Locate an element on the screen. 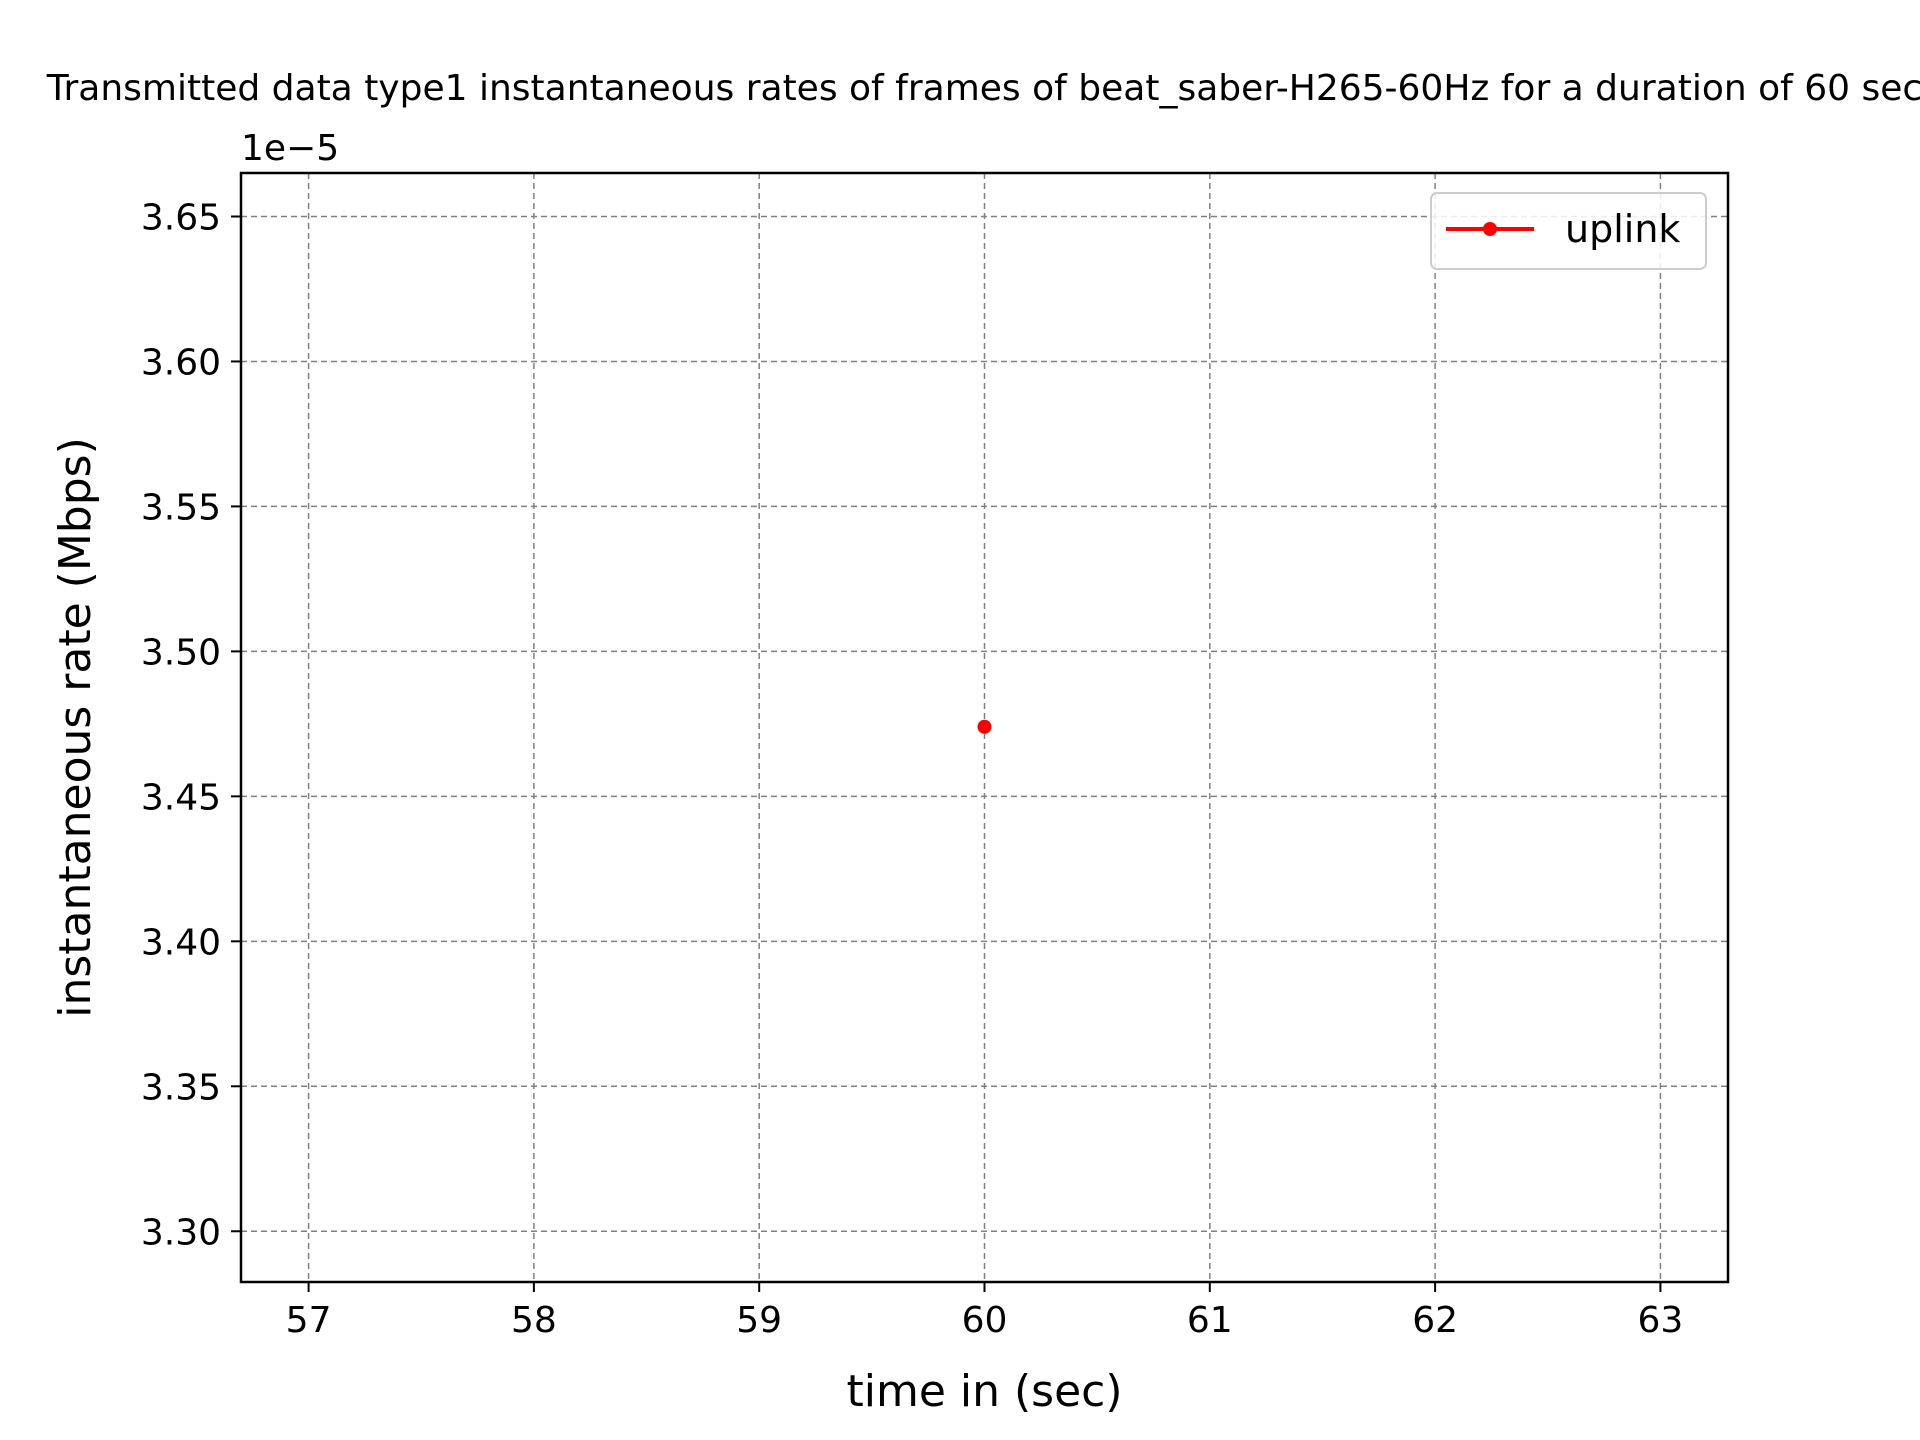  data-point is located at coordinates (984, 726).